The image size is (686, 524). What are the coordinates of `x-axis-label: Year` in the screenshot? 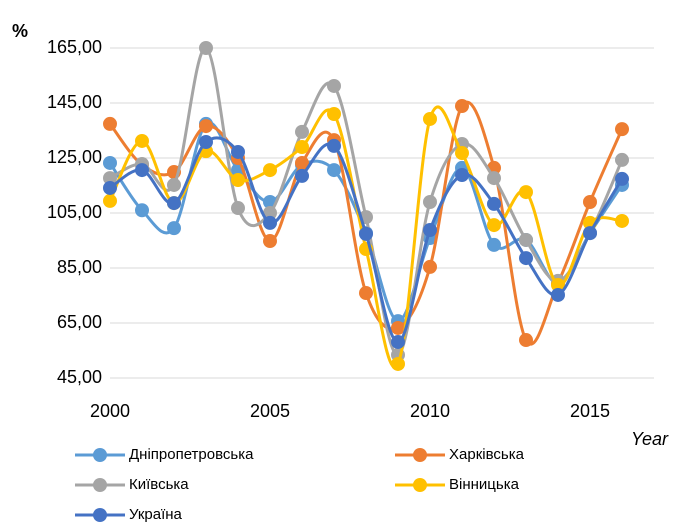 It's located at (650, 439).